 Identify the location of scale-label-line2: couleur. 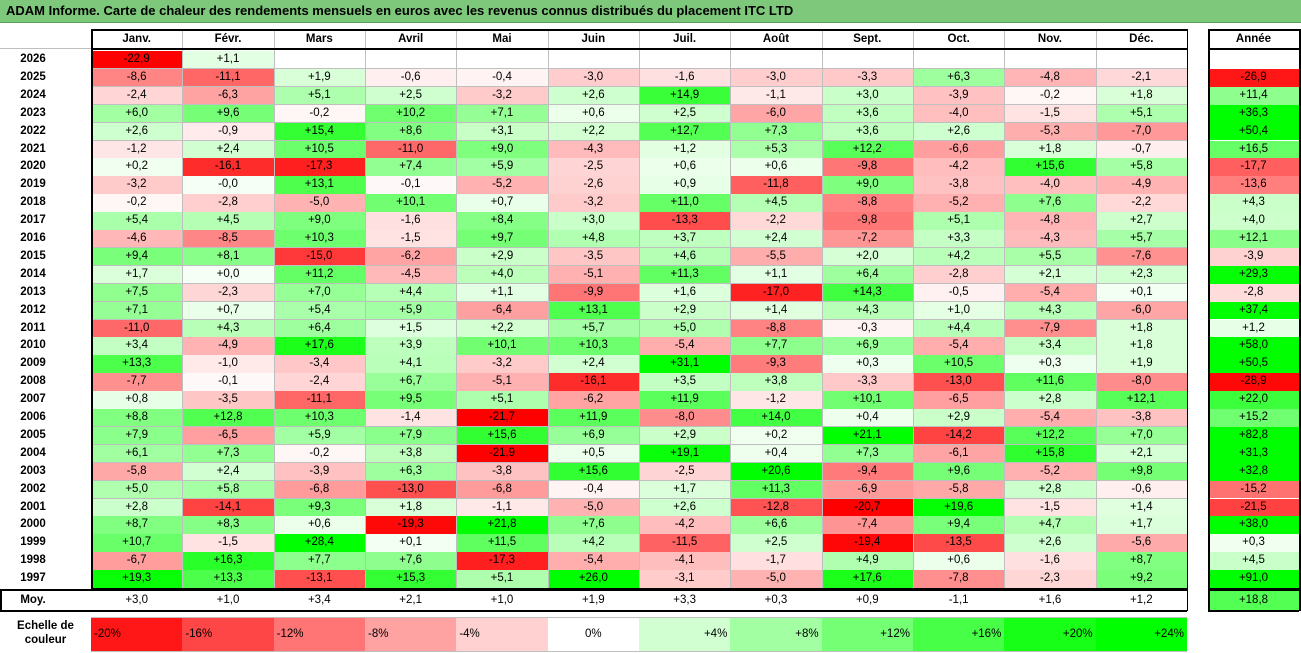
(45, 640).